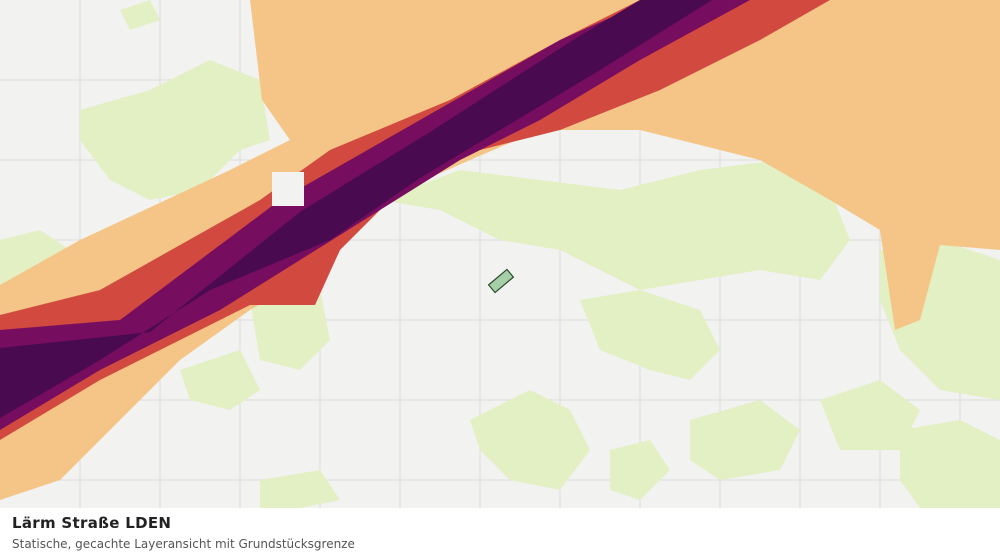 This screenshot has height=560, width=1000. I want to click on parcel-boundary, so click(501, 281).